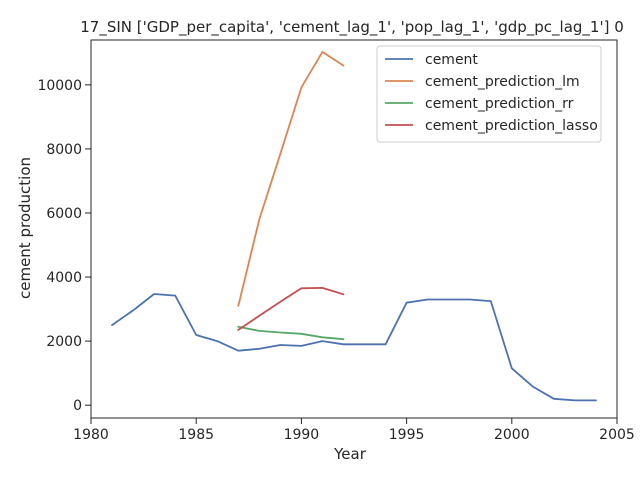  I want to click on series-line-cement-prediction-lasso, so click(291, 308).